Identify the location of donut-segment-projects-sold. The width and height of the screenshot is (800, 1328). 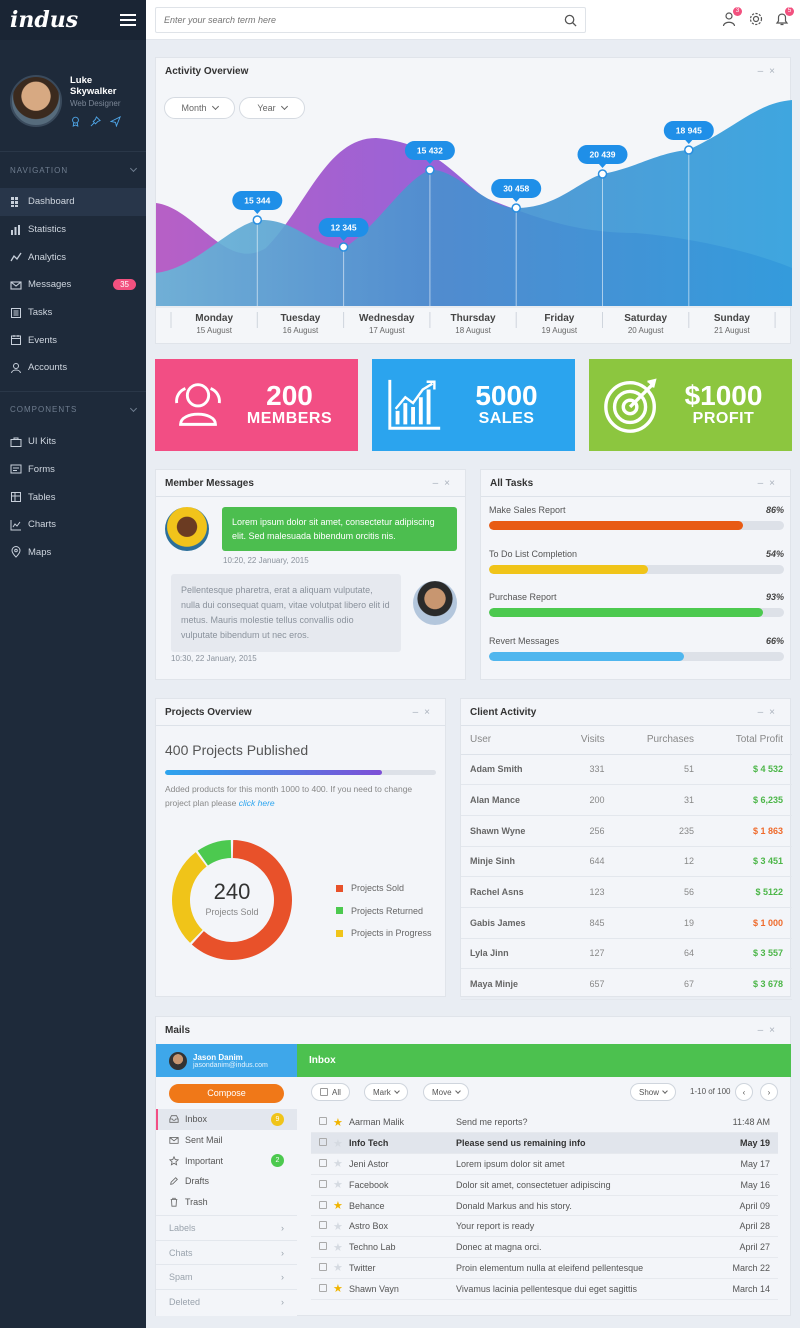
(241, 900).